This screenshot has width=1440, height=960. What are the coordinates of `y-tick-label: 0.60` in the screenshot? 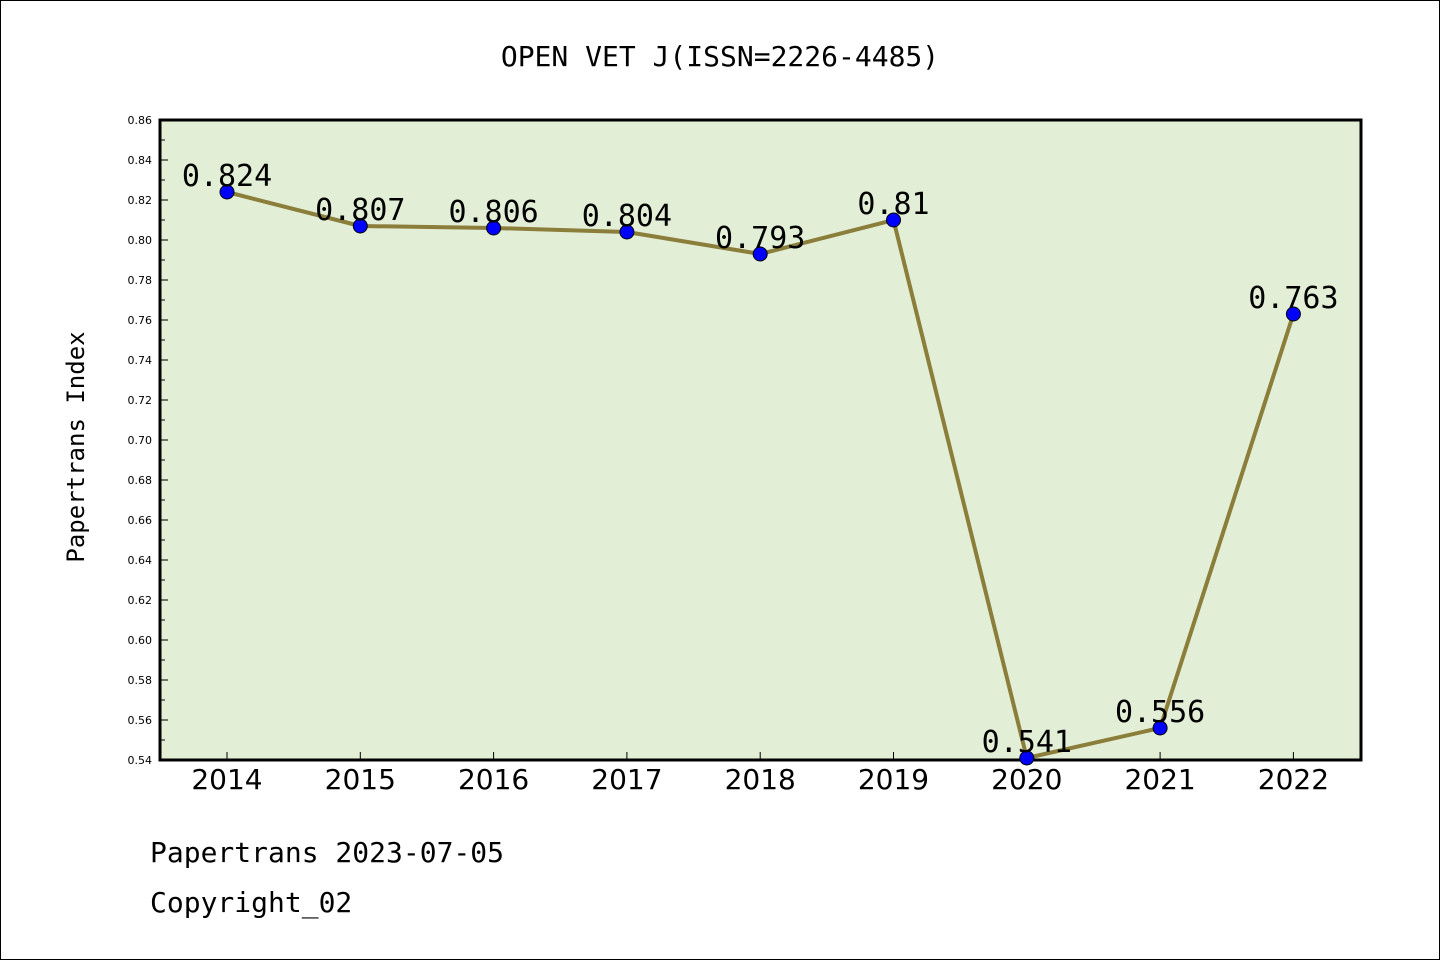 It's located at (140, 640).